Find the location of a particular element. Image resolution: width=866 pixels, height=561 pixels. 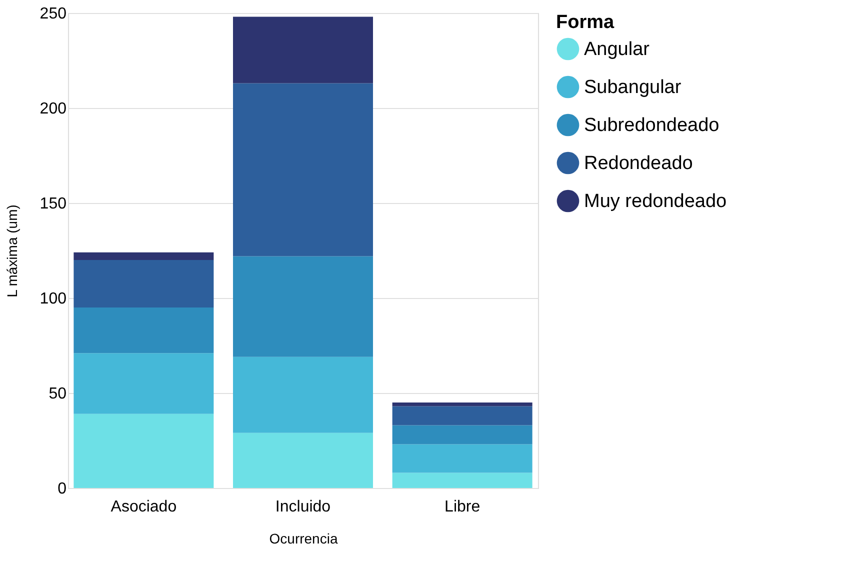

legend-label: Subredondeado is located at coordinates (652, 125).